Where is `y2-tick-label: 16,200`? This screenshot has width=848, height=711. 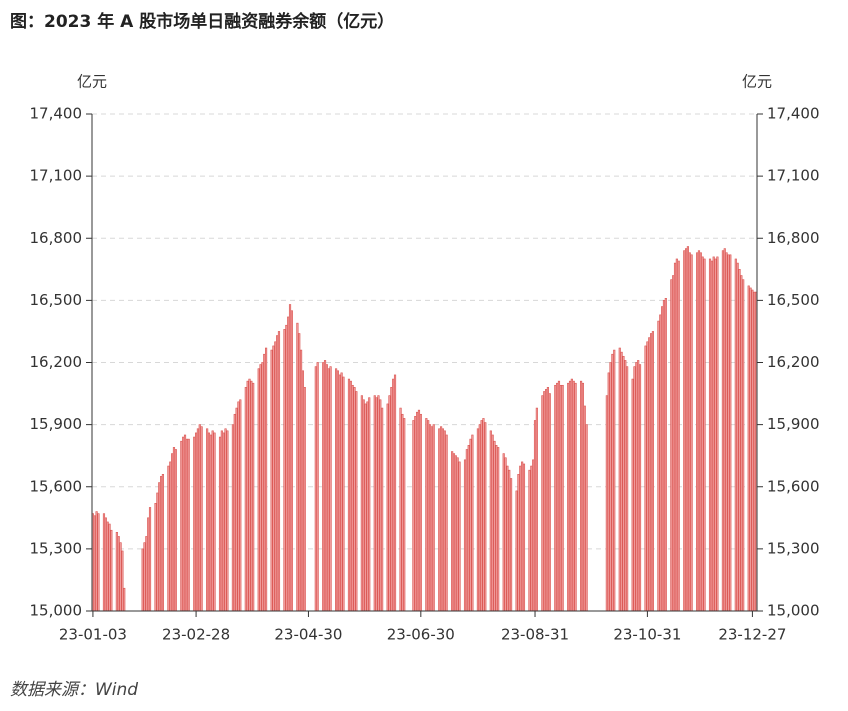 y2-tick-label: 16,200 is located at coordinates (793, 362).